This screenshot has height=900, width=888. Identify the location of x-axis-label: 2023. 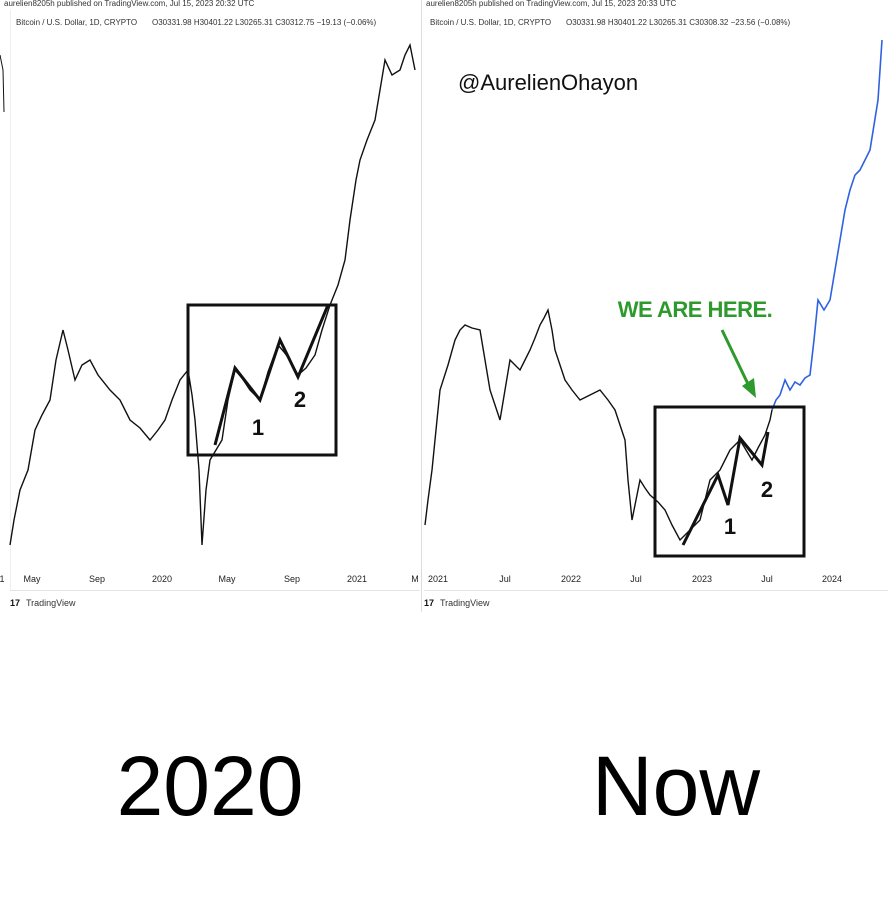
(702, 579).